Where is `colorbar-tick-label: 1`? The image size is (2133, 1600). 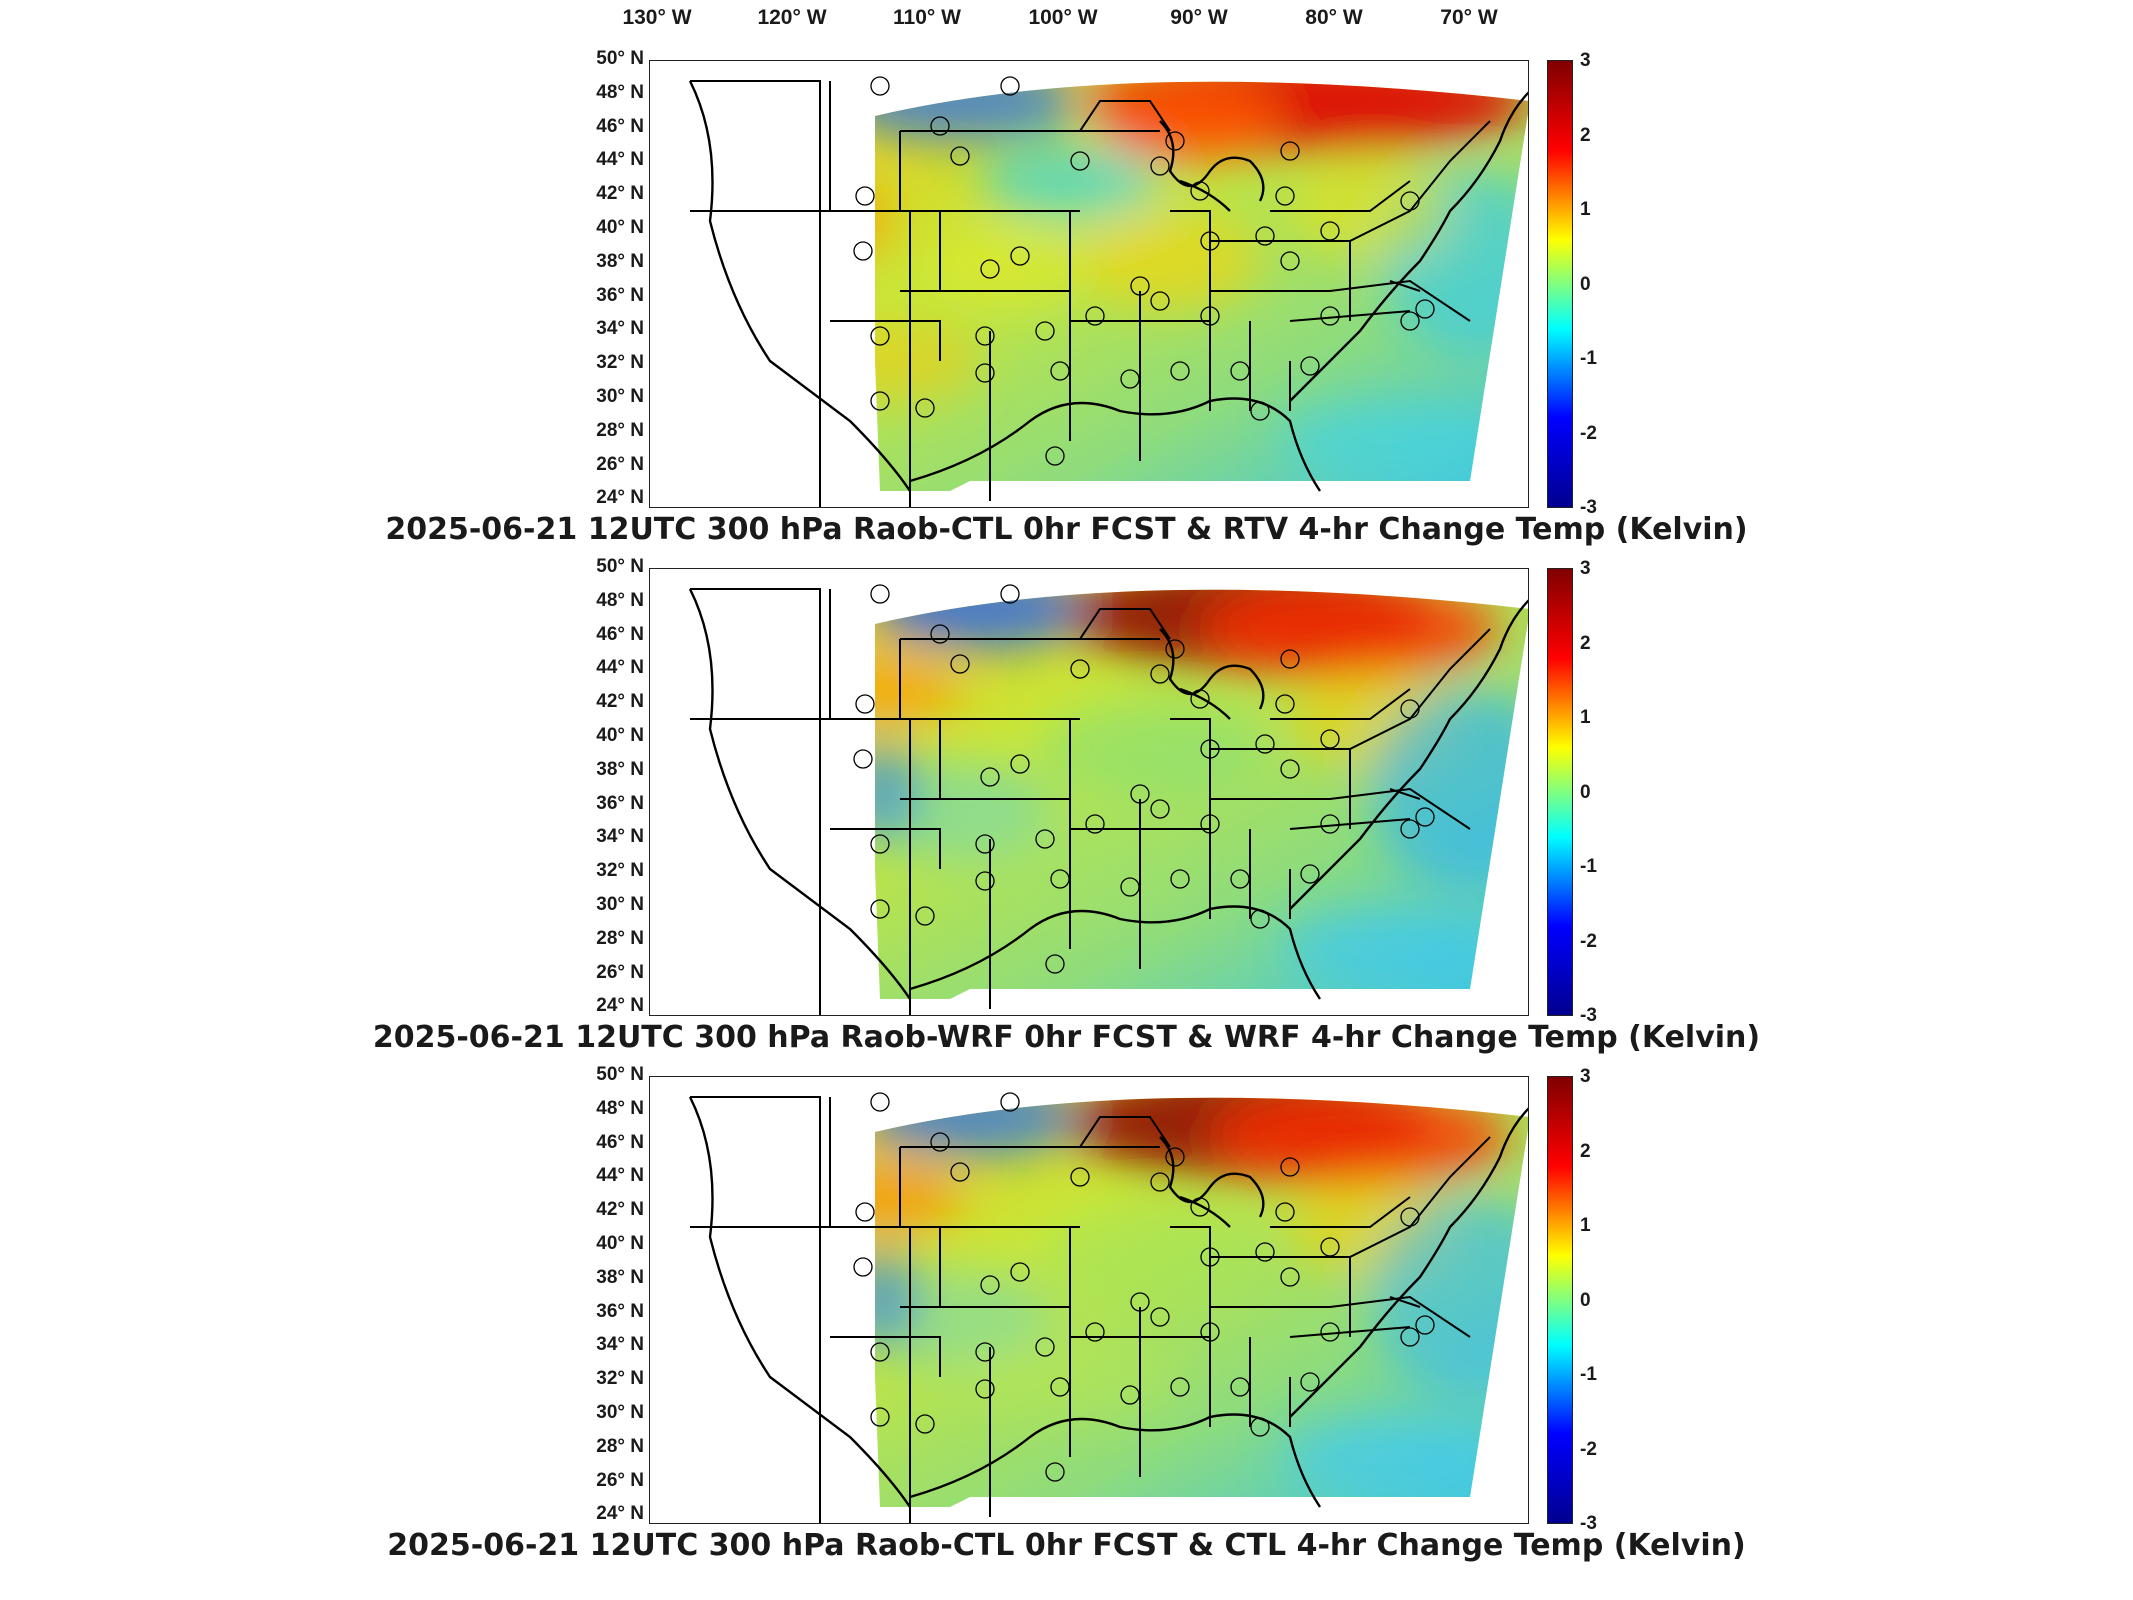 colorbar-tick-label: 1 is located at coordinates (1585, 717).